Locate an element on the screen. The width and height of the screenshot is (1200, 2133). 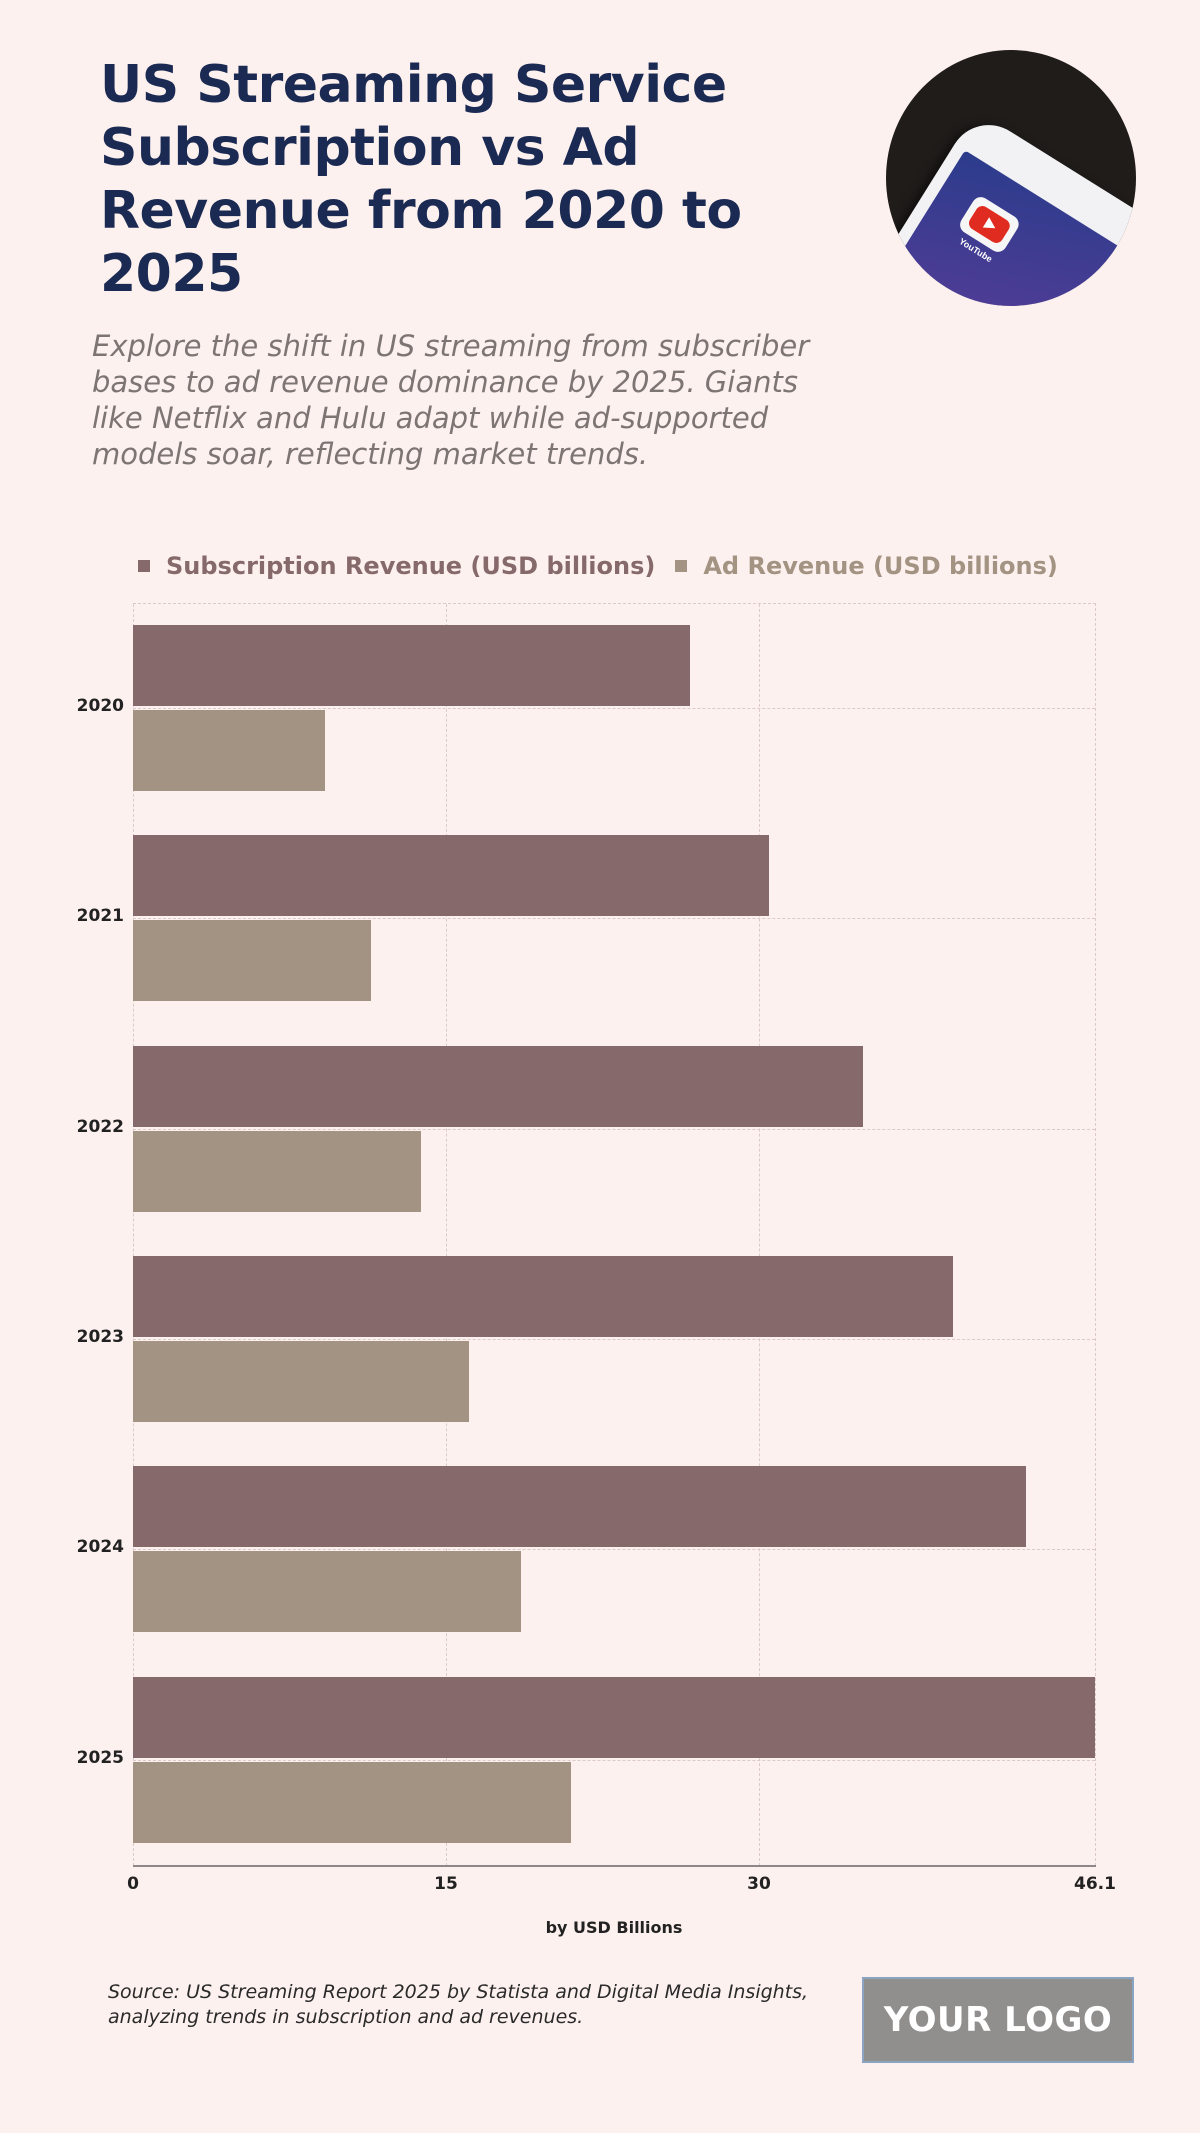
phone-screen: YouTube is located at coordinates (1011, 228).